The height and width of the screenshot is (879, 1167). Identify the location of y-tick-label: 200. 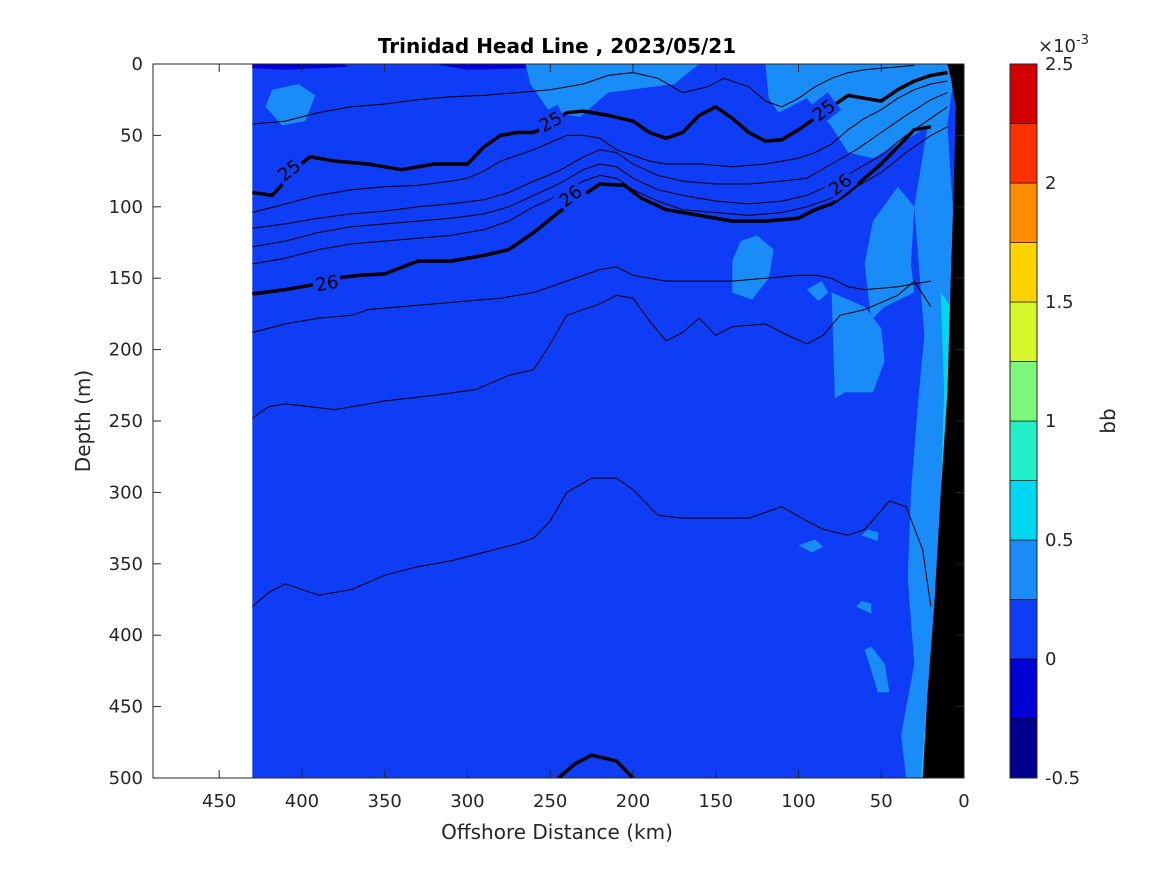
(126, 350).